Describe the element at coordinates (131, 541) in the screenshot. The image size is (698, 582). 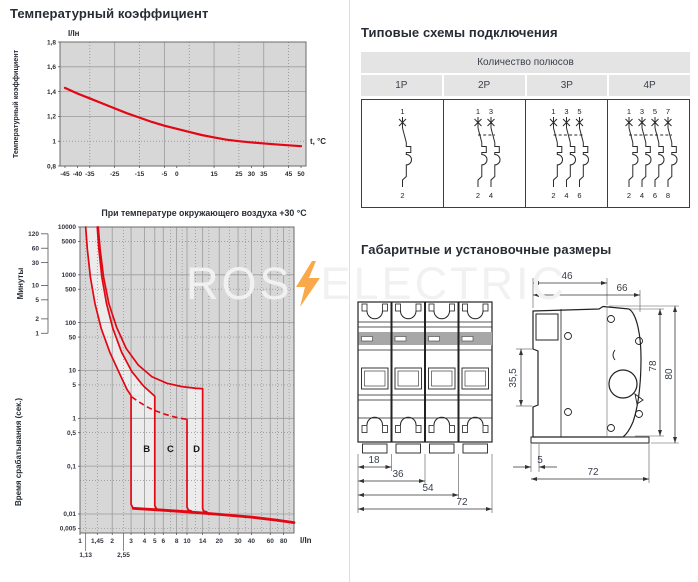
I see `x-tick-label: 3` at that location.